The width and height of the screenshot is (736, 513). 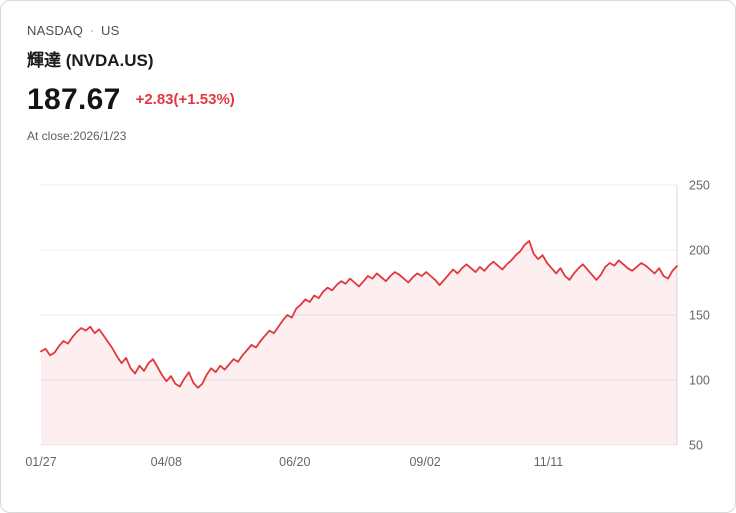 I want to click on price-change: +2.83(+1.53%), so click(x=185, y=99).